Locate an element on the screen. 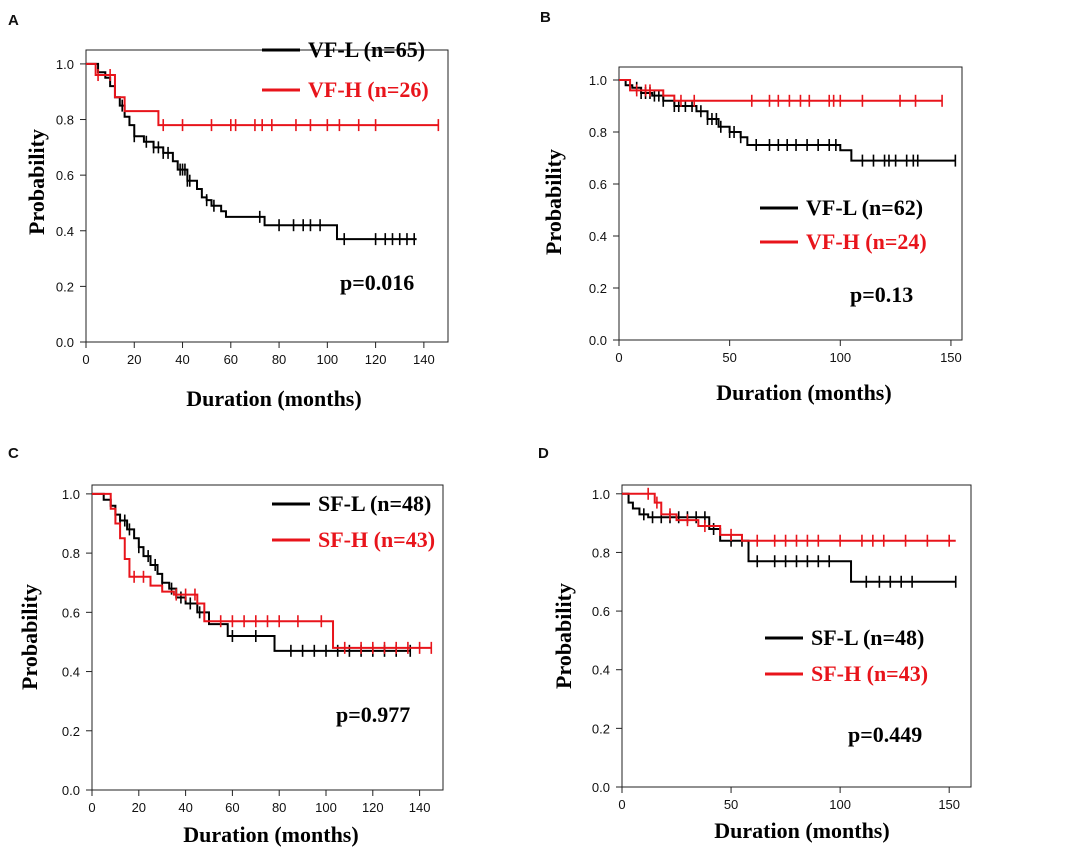 The width and height of the screenshot is (1084, 852). legend-label: VF-H (n=26) is located at coordinates (368, 89).